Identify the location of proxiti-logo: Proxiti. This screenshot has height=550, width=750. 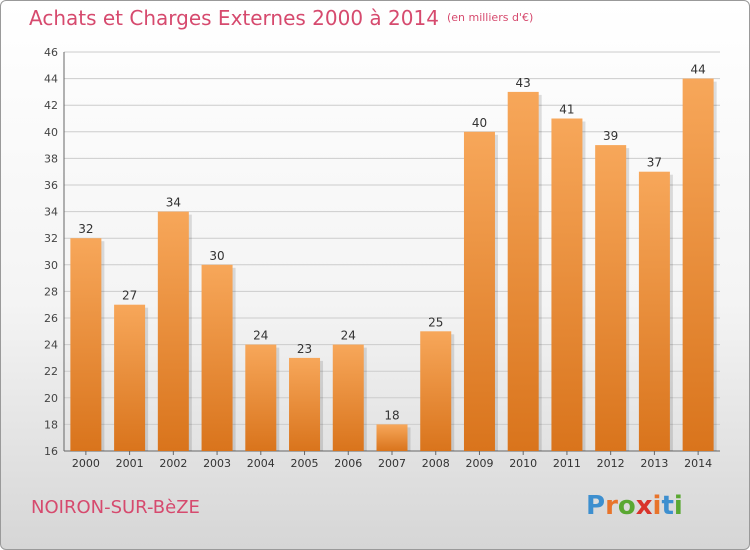
(634, 506).